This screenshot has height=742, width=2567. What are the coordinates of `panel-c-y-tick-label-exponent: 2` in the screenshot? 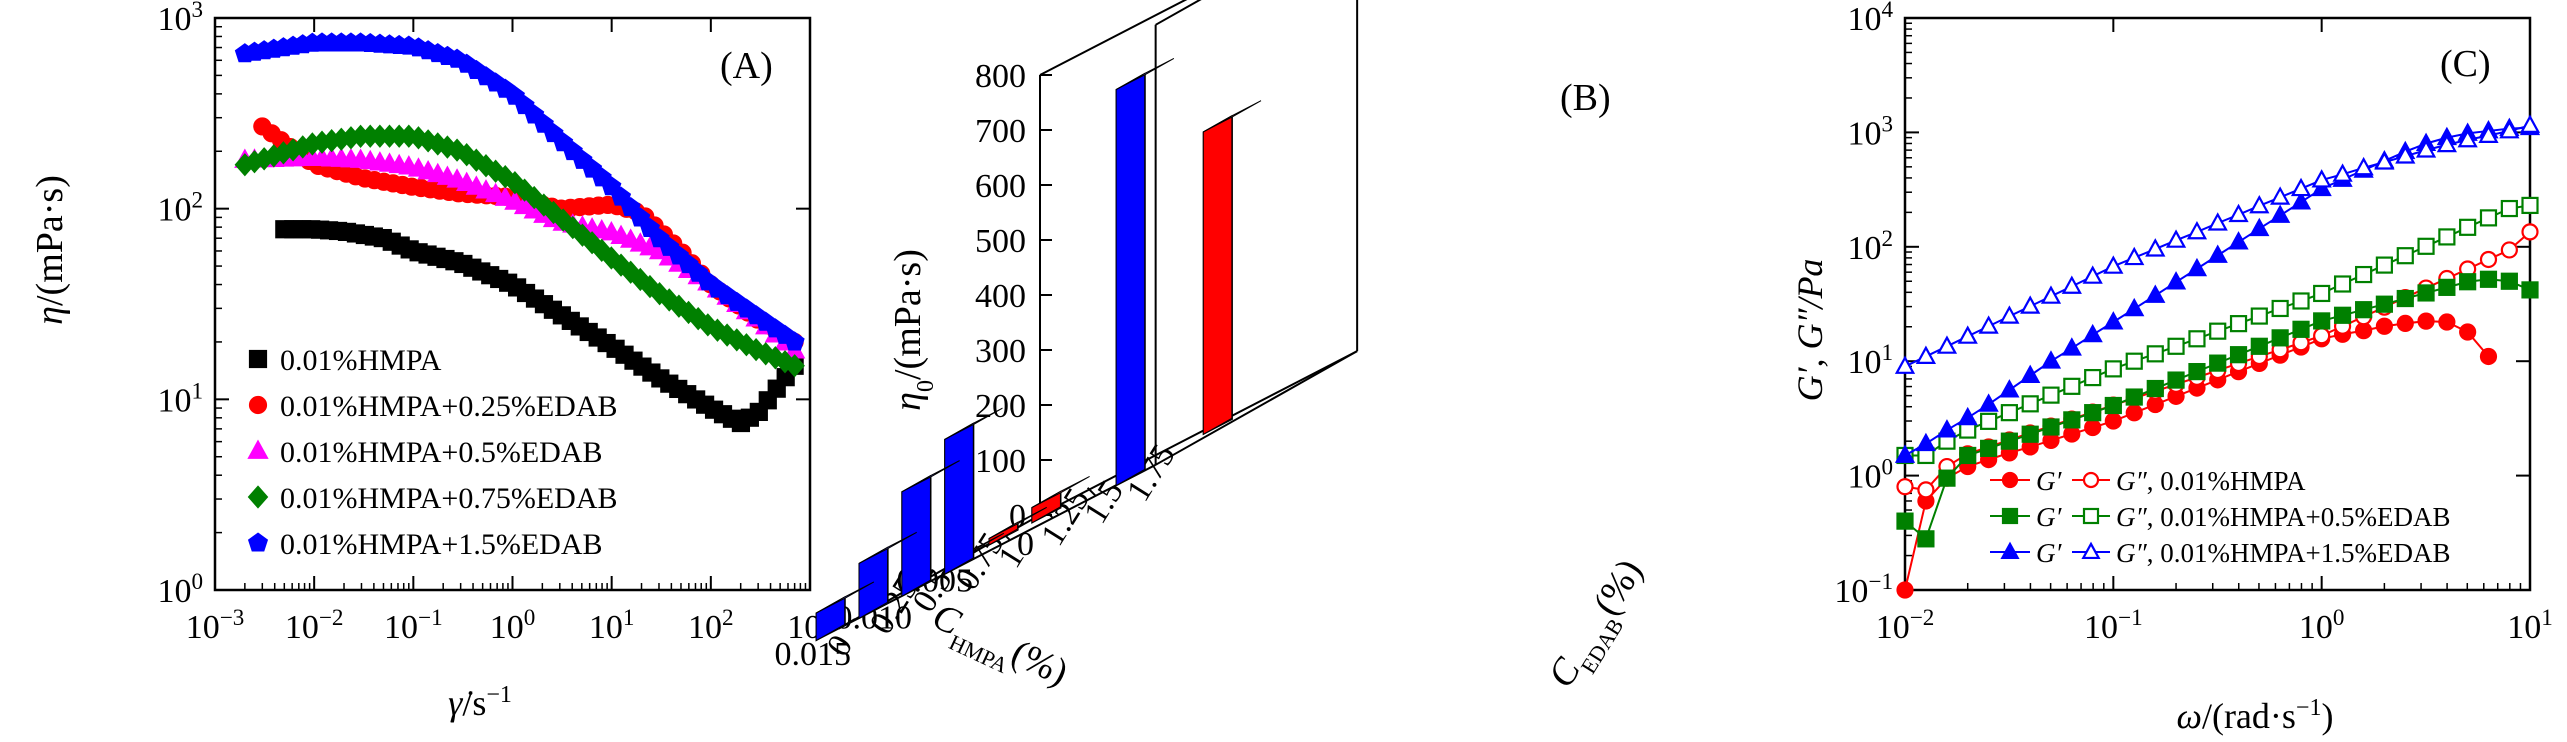 It's located at (1887, 239).